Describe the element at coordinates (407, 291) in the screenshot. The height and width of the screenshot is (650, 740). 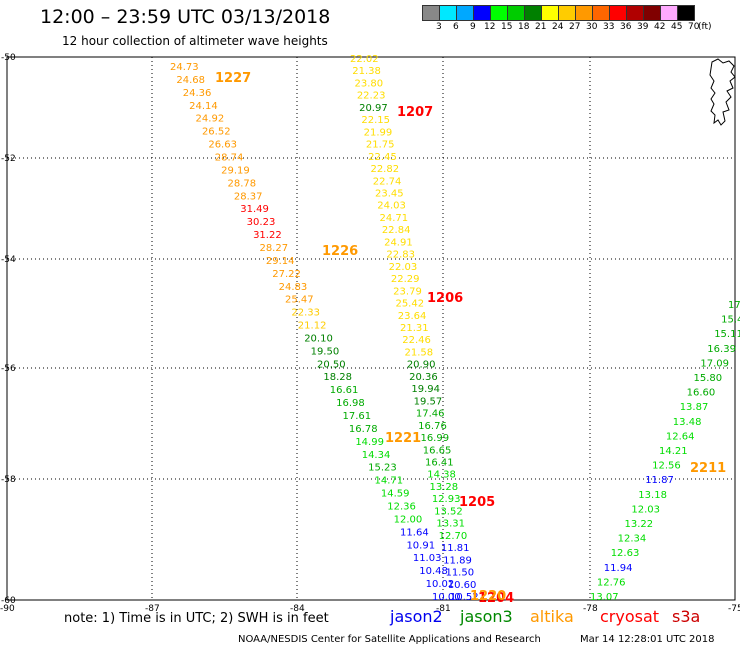
I see `wave-height-value: 23.79` at that location.